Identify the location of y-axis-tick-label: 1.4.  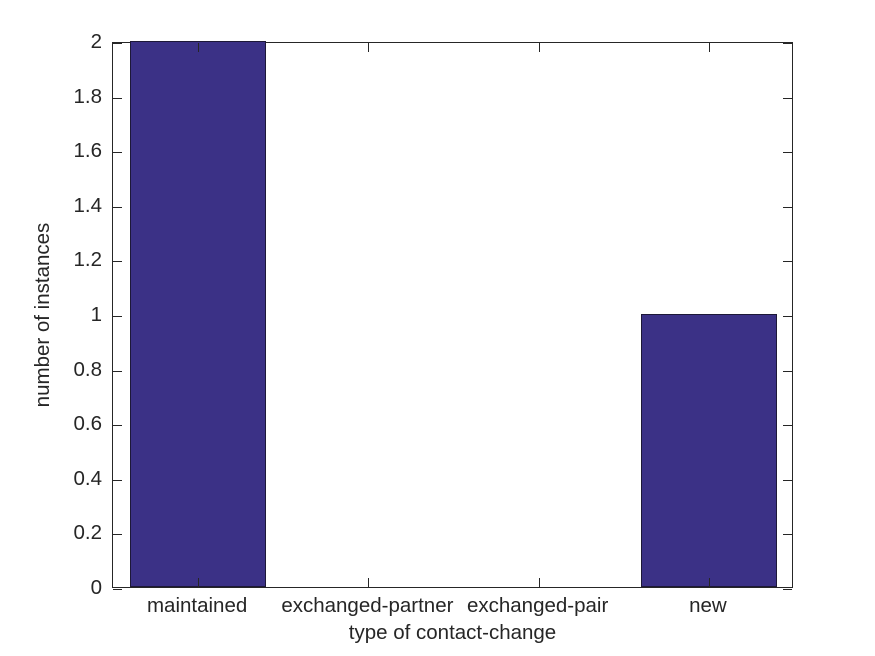
(88, 205).